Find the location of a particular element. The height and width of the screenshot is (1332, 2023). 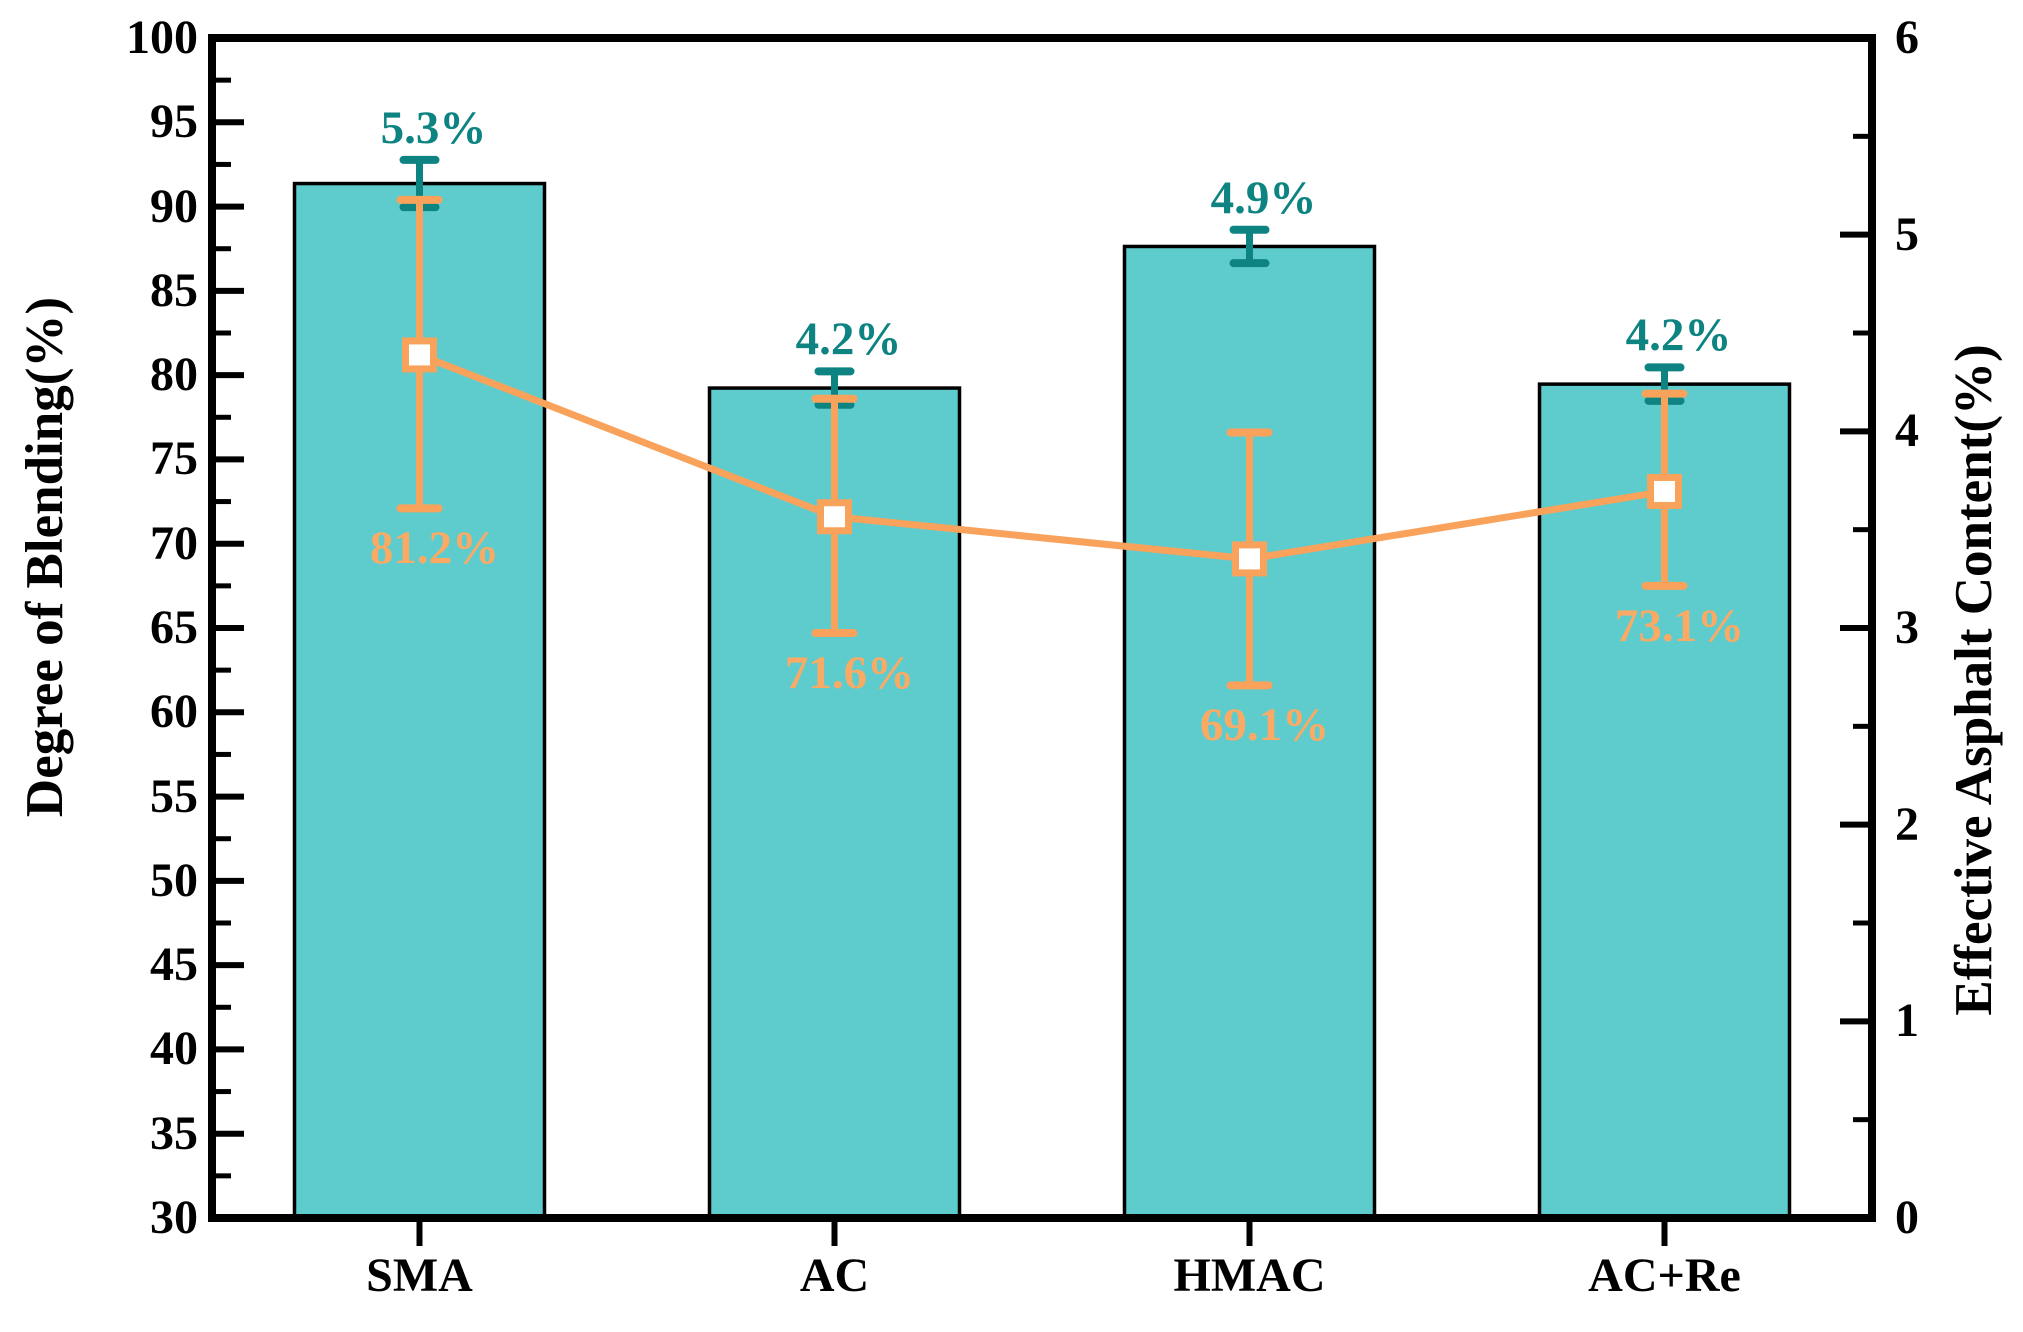

right-axis-title: Effective Asphalt Content(%) is located at coordinates (1974, 680).